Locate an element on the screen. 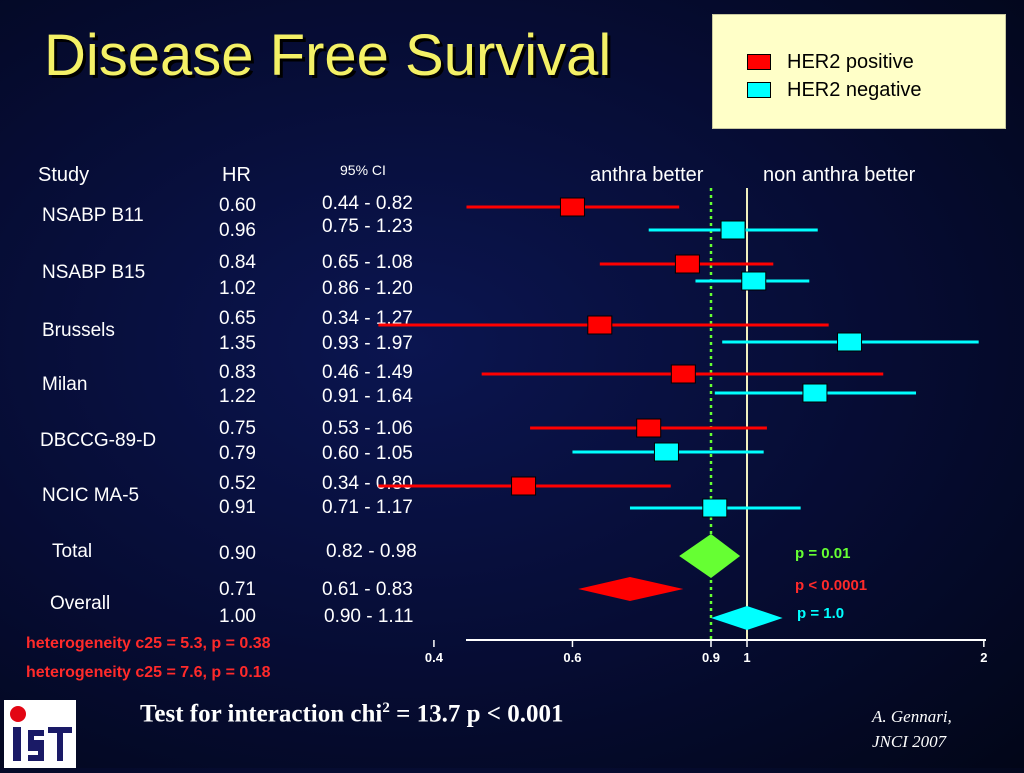 The width and height of the screenshot is (1024, 773). ci-positive: 0.46 - 1.49 is located at coordinates (367, 372).